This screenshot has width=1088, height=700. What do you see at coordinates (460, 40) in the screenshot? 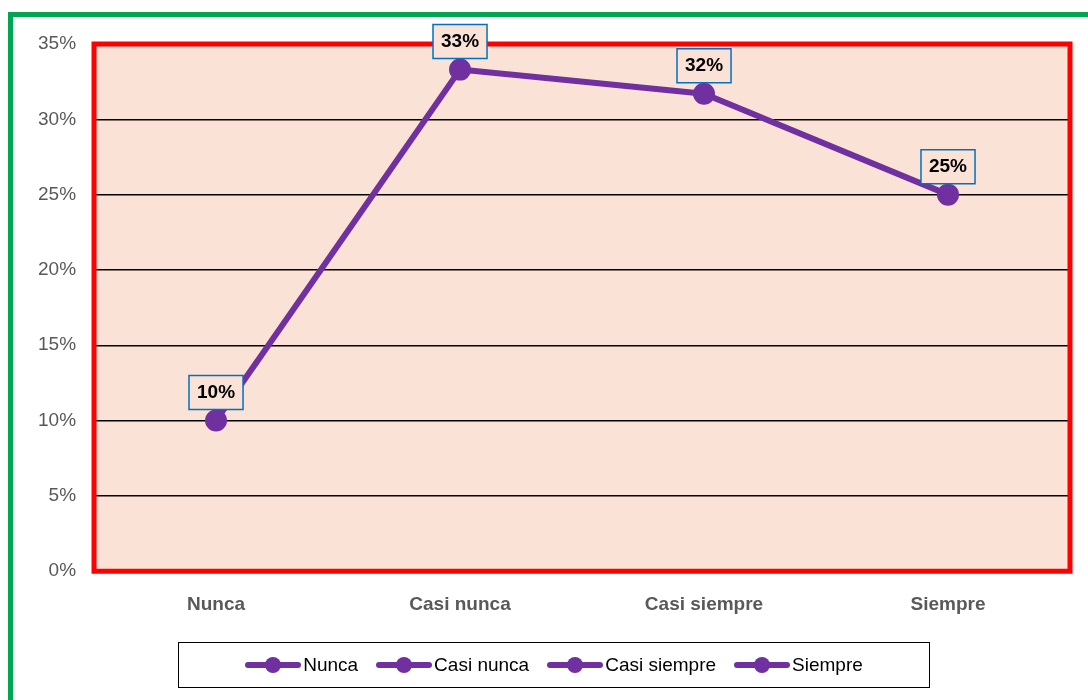
I see `data-label: 33%` at bounding box center [460, 40].